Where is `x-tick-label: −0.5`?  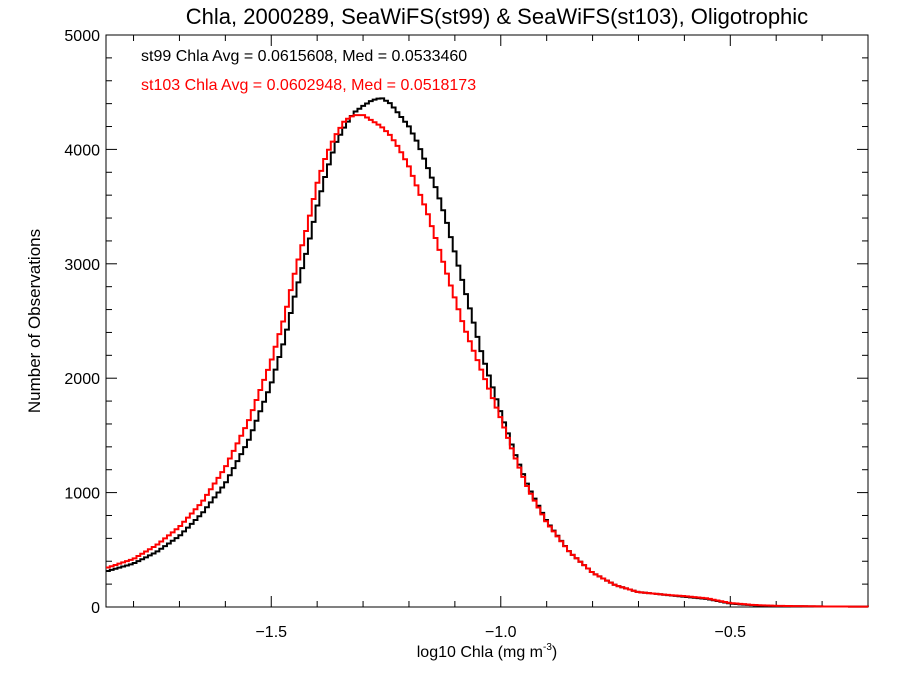
x-tick-label: −0.5 is located at coordinates (730, 632).